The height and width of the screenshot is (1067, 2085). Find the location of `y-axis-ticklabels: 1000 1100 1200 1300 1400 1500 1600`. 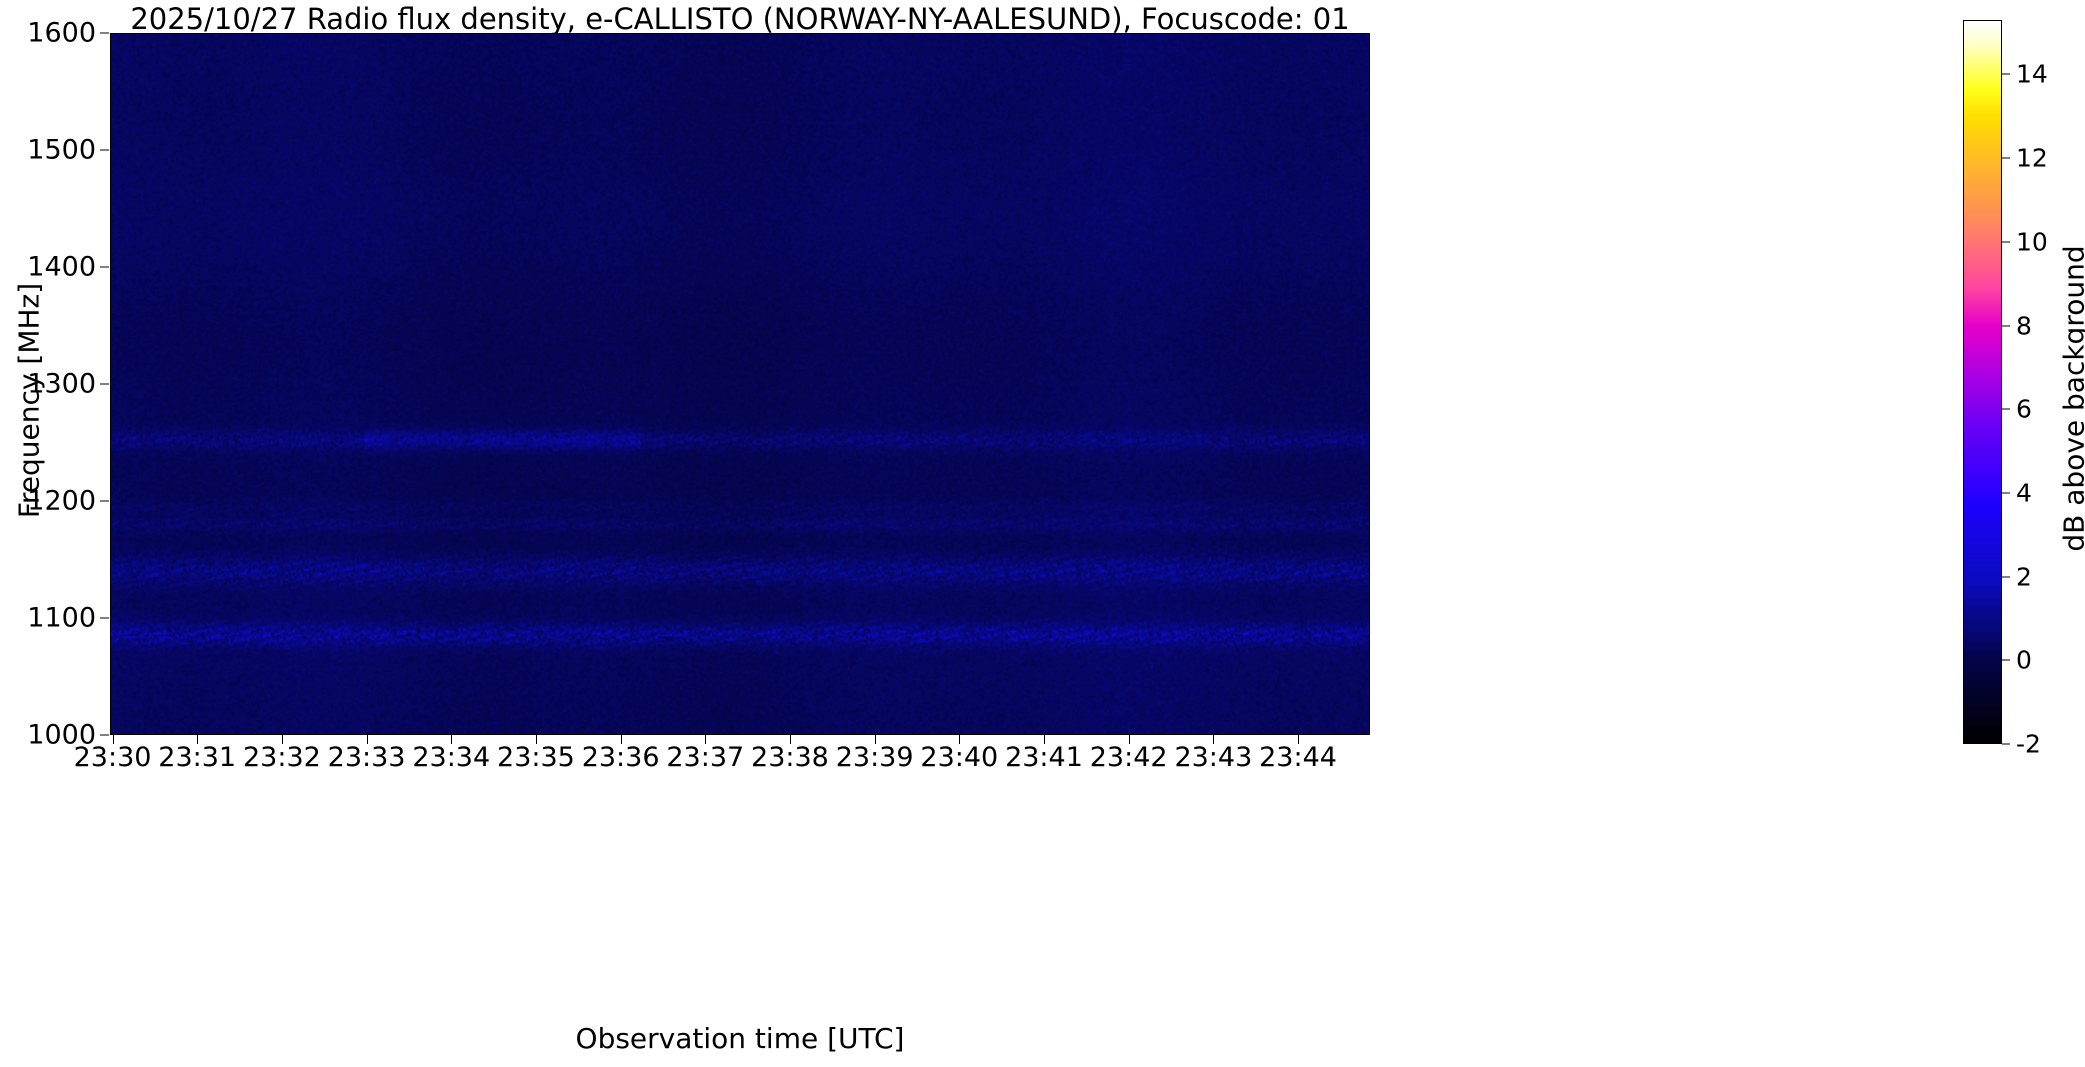

y-axis-ticklabels: 1000 1100 1200 1300 1400 1500 1600 is located at coordinates (48, 384).